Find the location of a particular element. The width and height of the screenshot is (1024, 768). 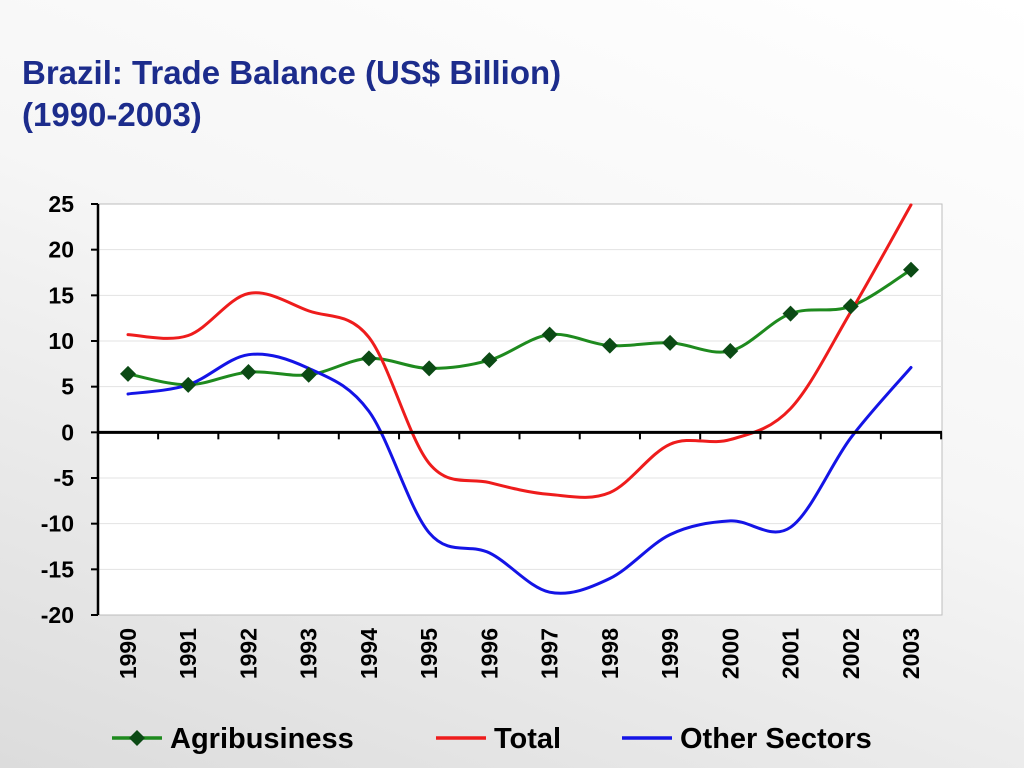

x-tick-label: 1991 is located at coordinates (188, 653).